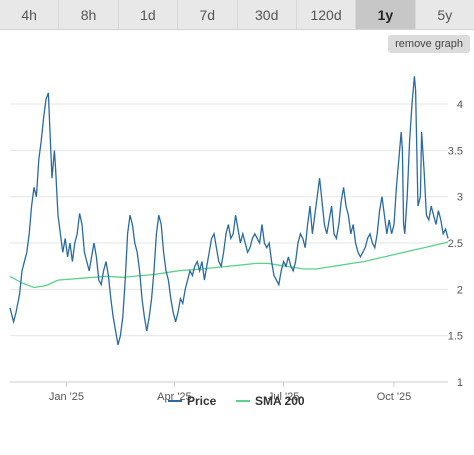  I want to click on range-button-5y: 5y, so click(444, 14).